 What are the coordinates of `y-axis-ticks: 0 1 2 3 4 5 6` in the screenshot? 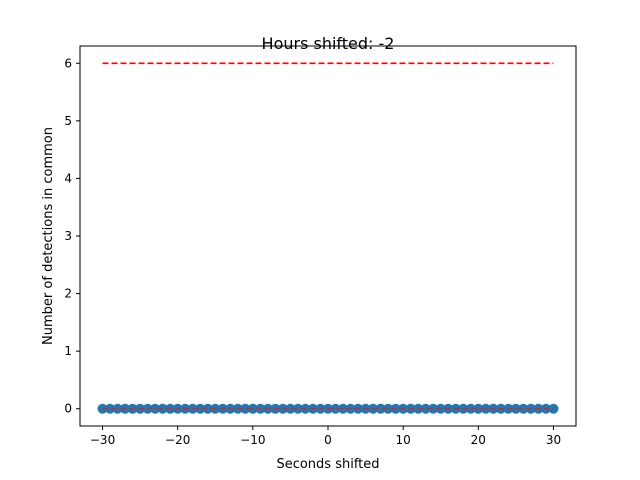 It's located at (72, 236).